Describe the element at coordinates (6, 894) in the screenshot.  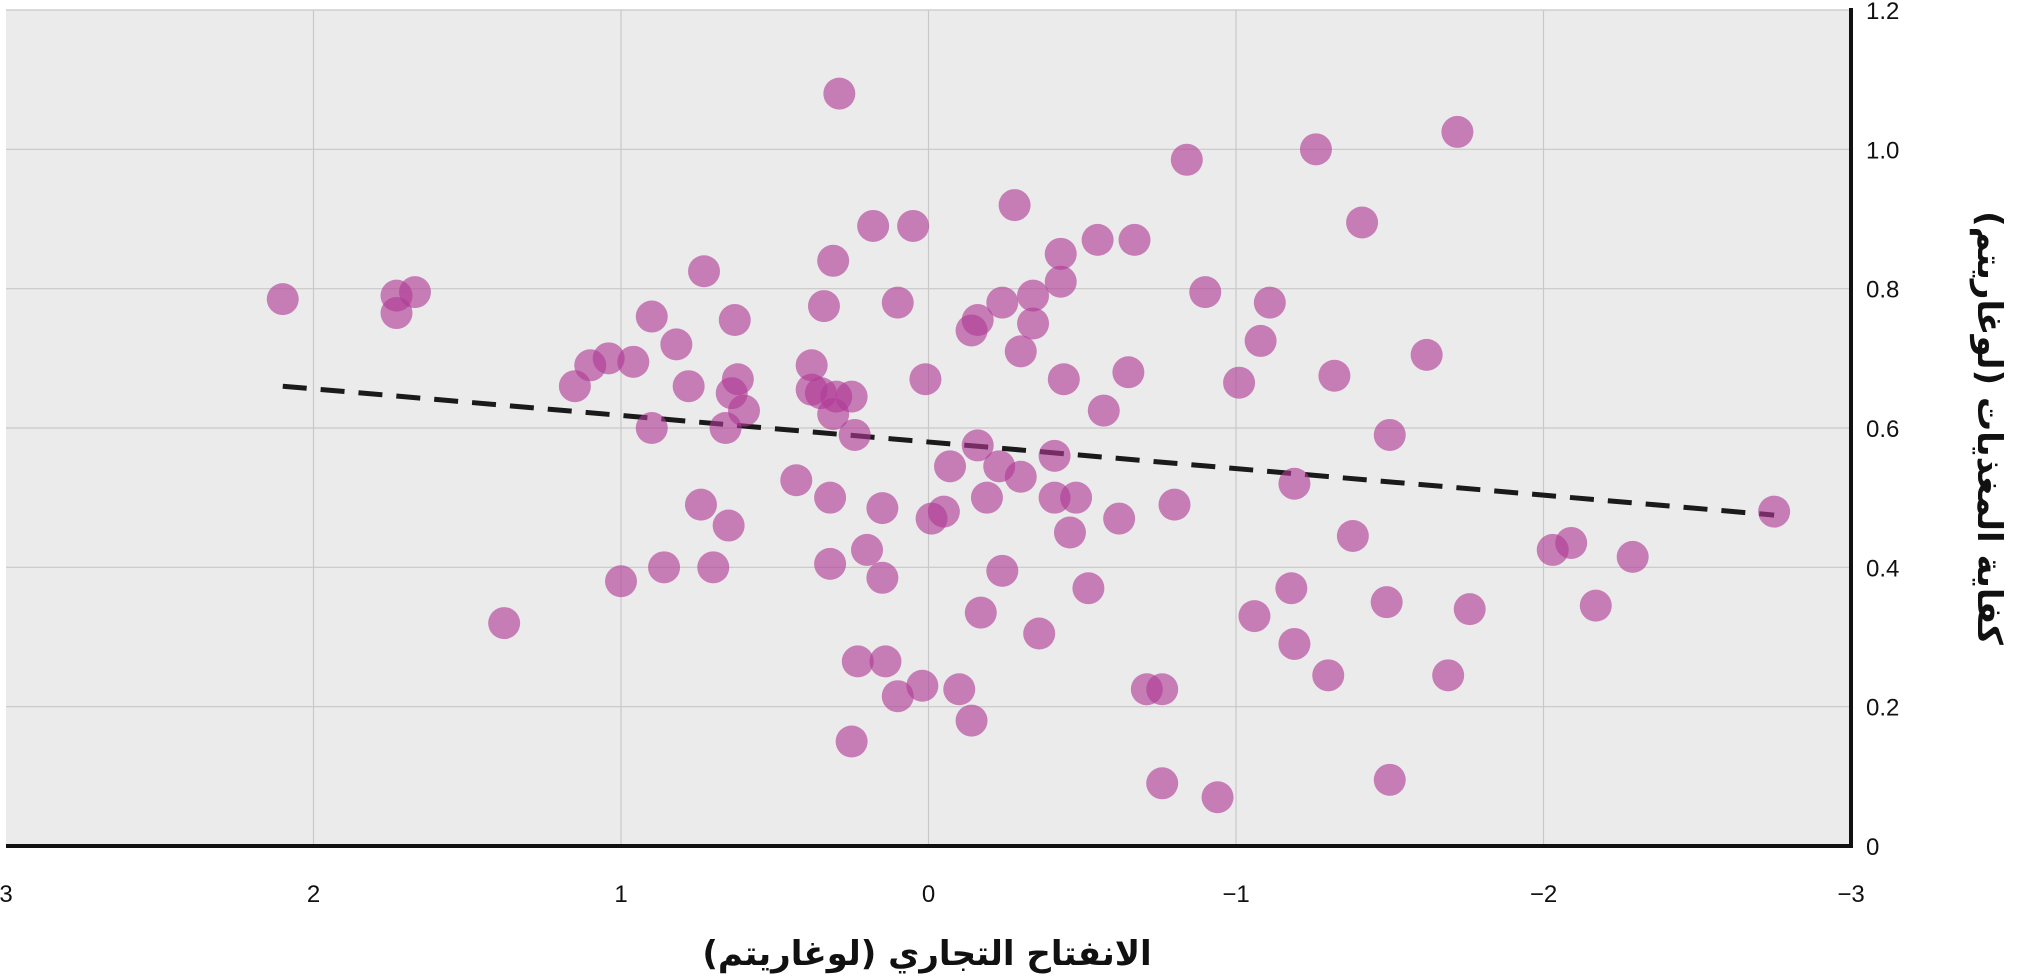
I see `x-tick-label: 3` at that location.